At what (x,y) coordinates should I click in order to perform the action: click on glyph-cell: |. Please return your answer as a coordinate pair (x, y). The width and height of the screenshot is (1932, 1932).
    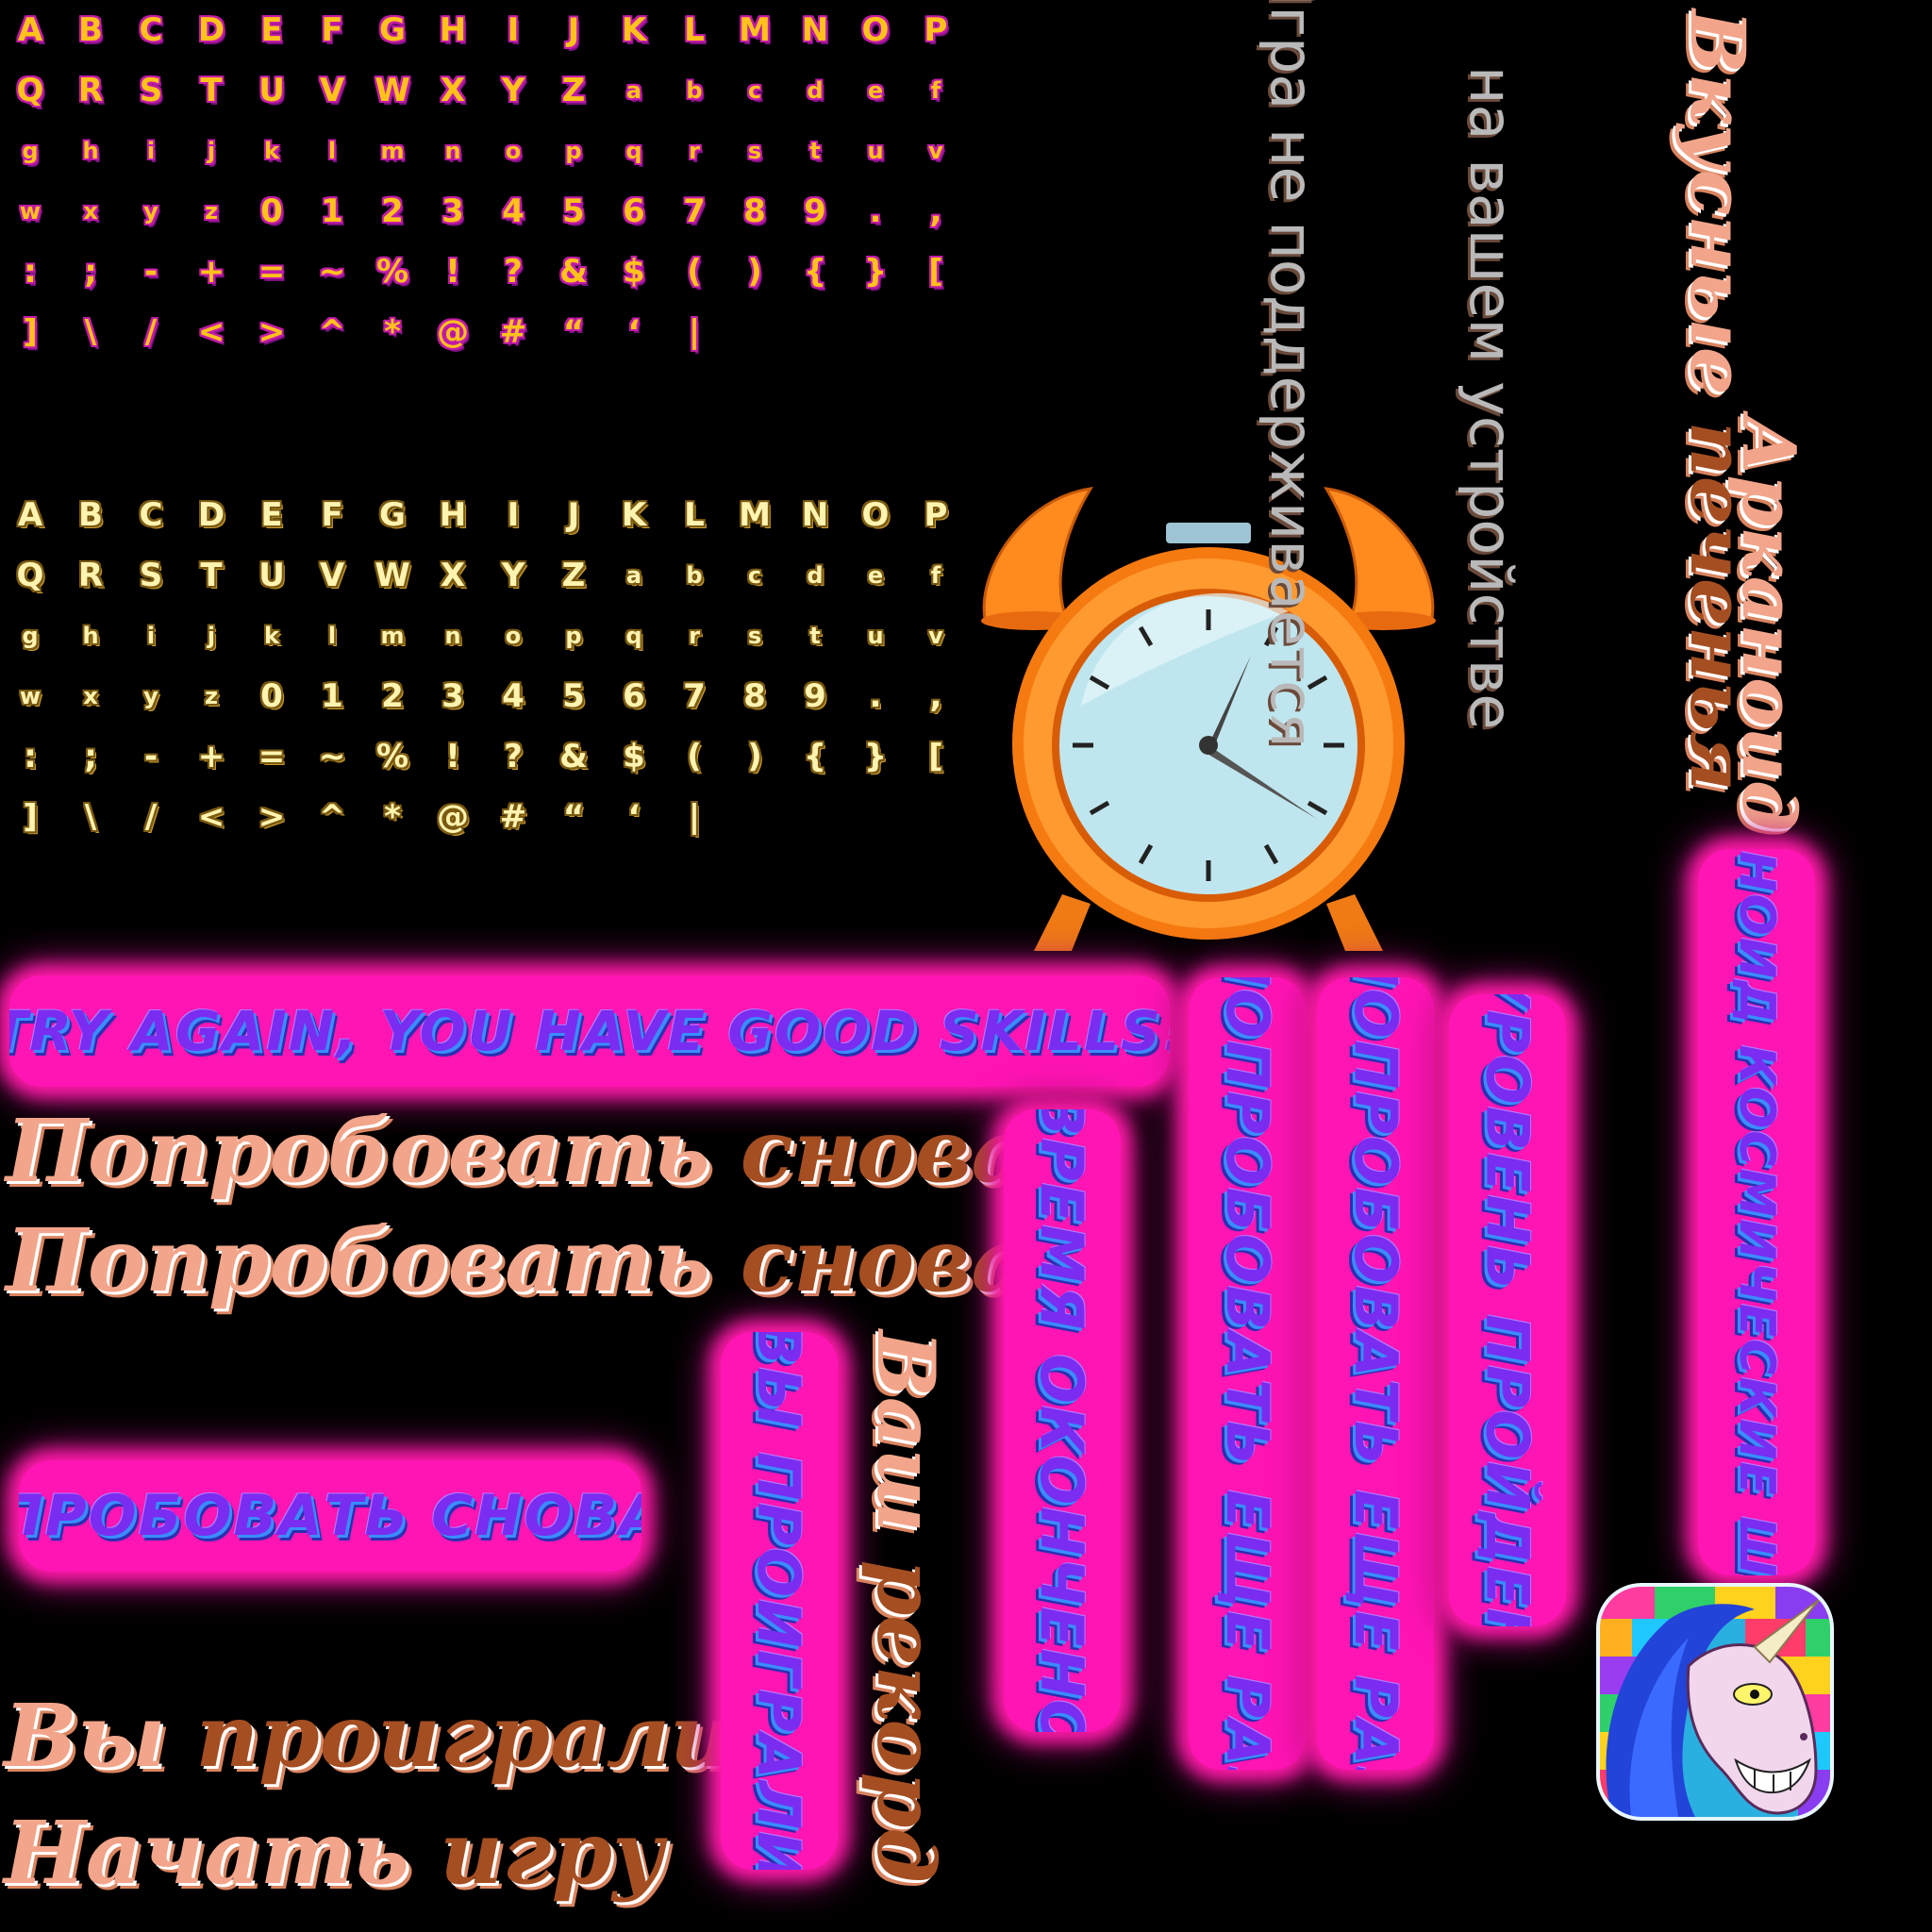
    Looking at the image, I should click on (694, 817).